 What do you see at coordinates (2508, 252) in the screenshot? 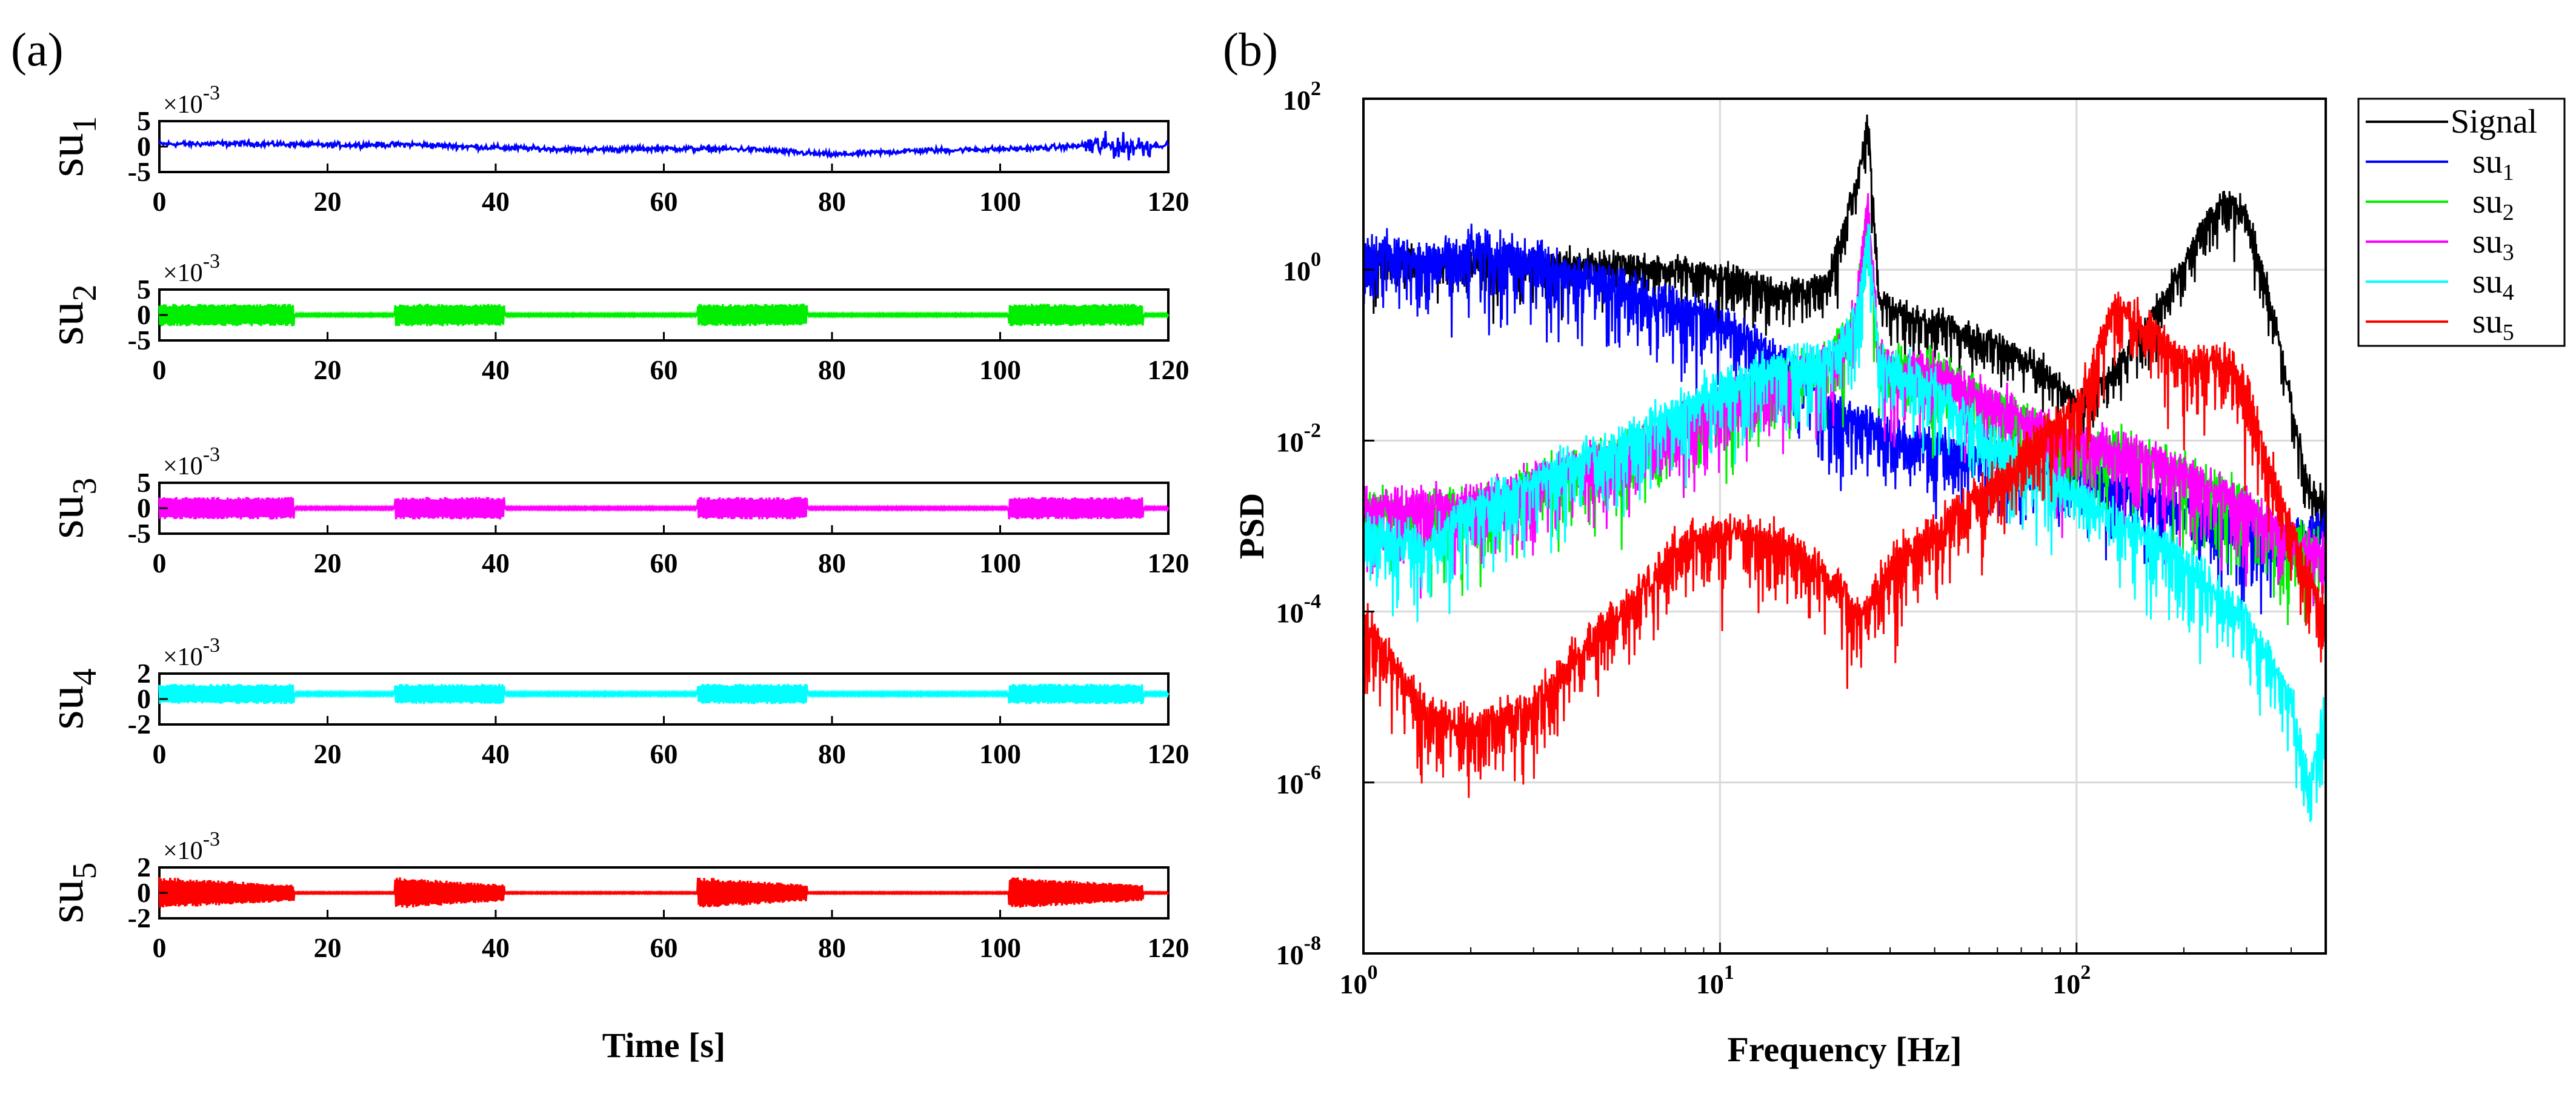
I see `legend-sub: 3` at bounding box center [2508, 252].